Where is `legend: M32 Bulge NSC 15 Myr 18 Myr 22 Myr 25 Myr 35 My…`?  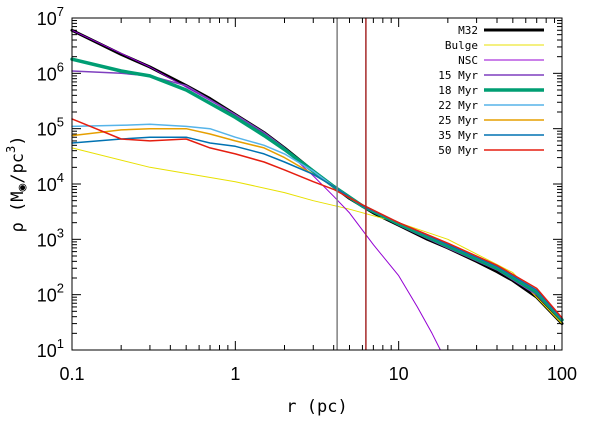 legend: M32 Bulge NSC 15 Myr 18 Myr 22 Myr 25 Myr 35 My… is located at coordinates (491, 90).